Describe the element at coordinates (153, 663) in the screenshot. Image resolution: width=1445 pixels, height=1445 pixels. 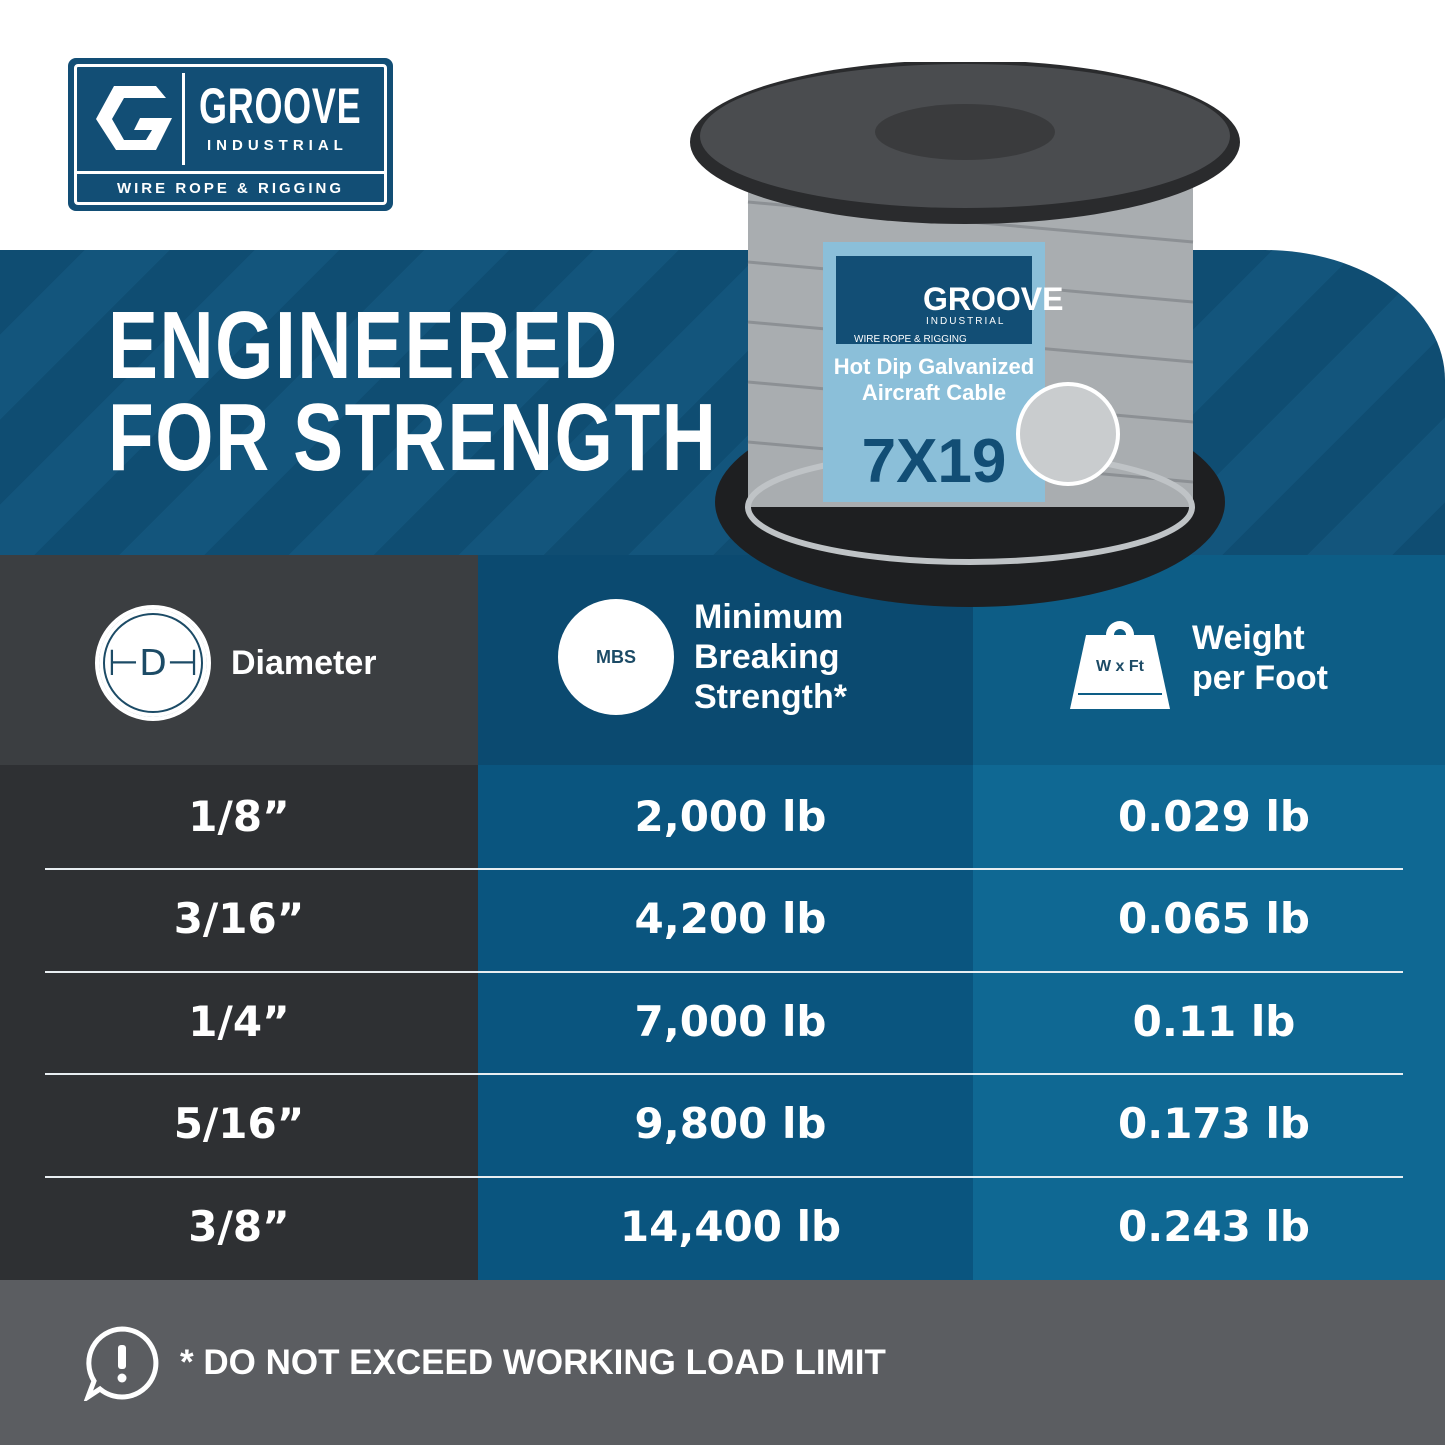
I see `diameter-icon: ⊢D⊣` at that location.